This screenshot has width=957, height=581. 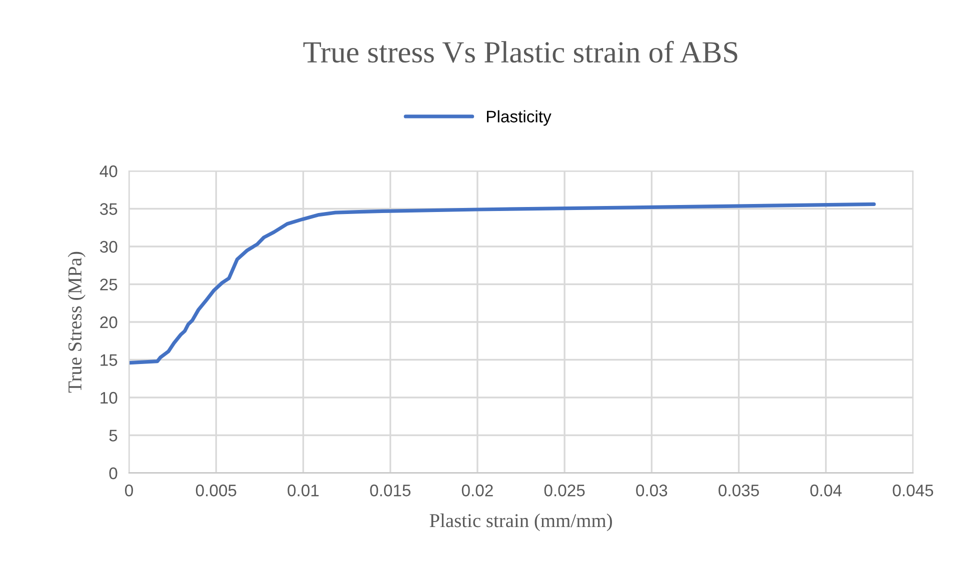 I want to click on y-tick-label: 30, so click(x=109, y=246).